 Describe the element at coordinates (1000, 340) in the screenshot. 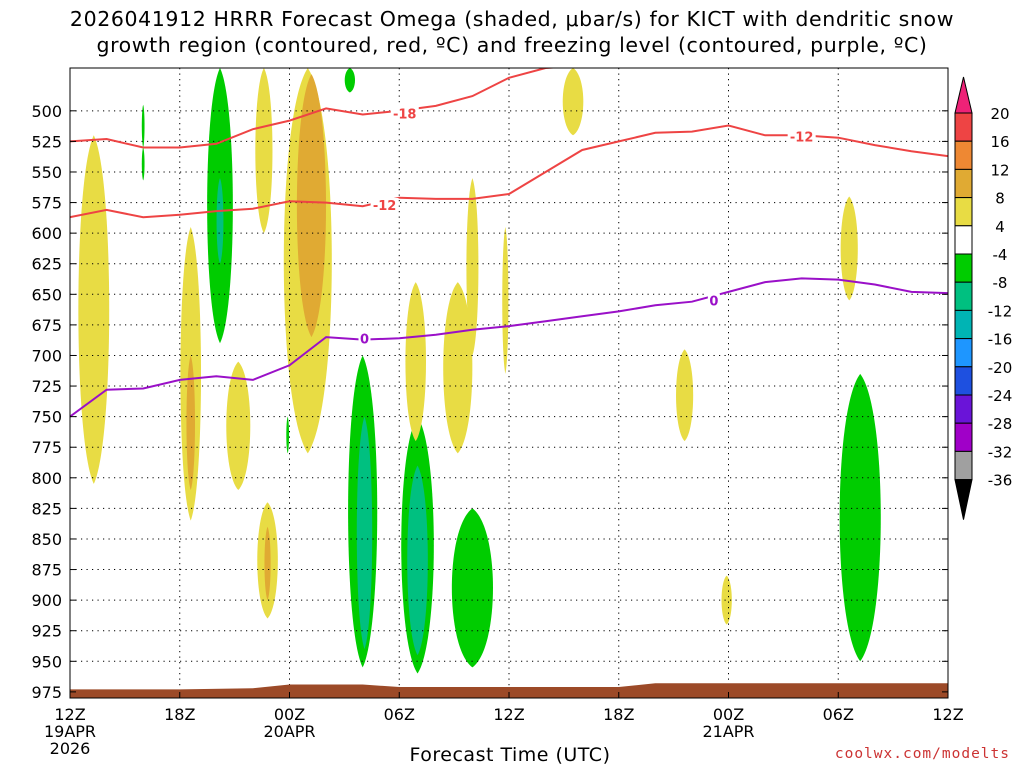

I see `colorbar-label-8: -16` at that location.